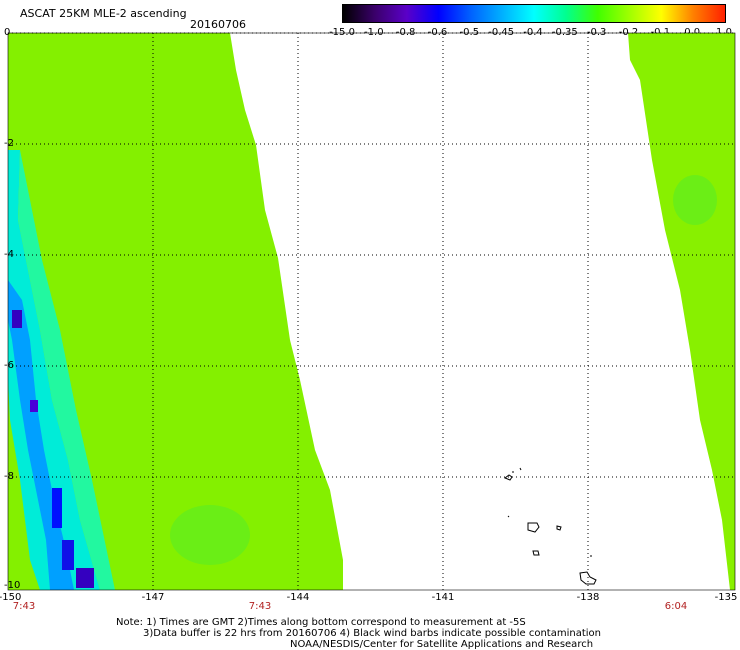 Image resolution: width=740 pixels, height=650 pixels. What do you see at coordinates (550, 526) in the screenshot?
I see `island-outlines` at bounding box center [550, 526].